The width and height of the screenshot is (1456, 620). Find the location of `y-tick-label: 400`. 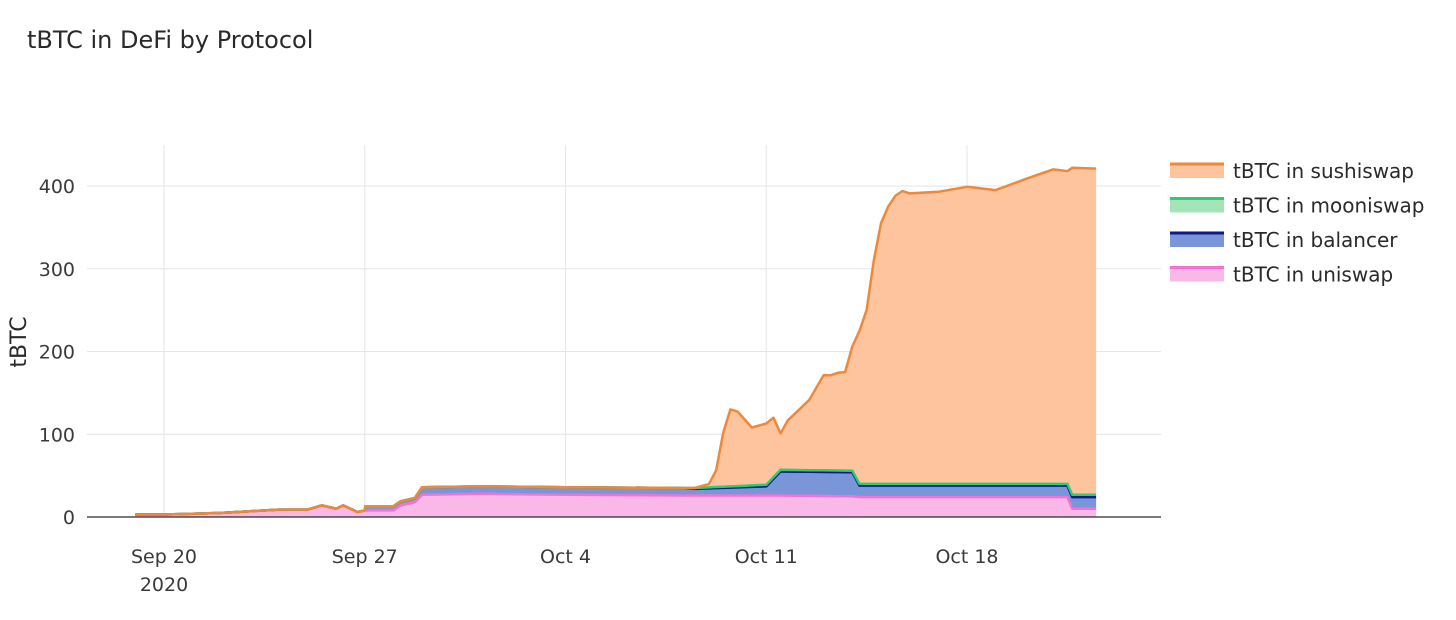

y-tick-label: 400 is located at coordinates (57, 187).